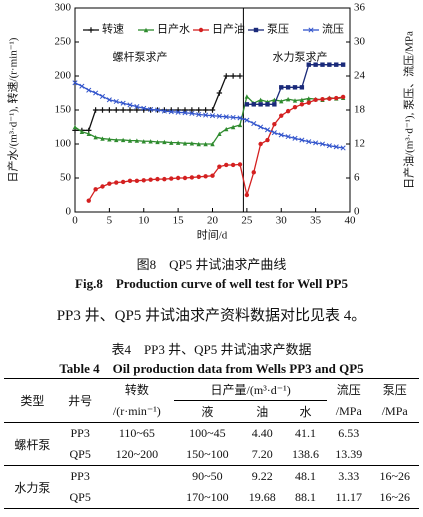 The image size is (423, 517). What do you see at coordinates (211, 455) in the screenshot?
I see `table-row: QP5 120~200 150~100 7.20 138.6 13.39` at bounding box center [211, 455].